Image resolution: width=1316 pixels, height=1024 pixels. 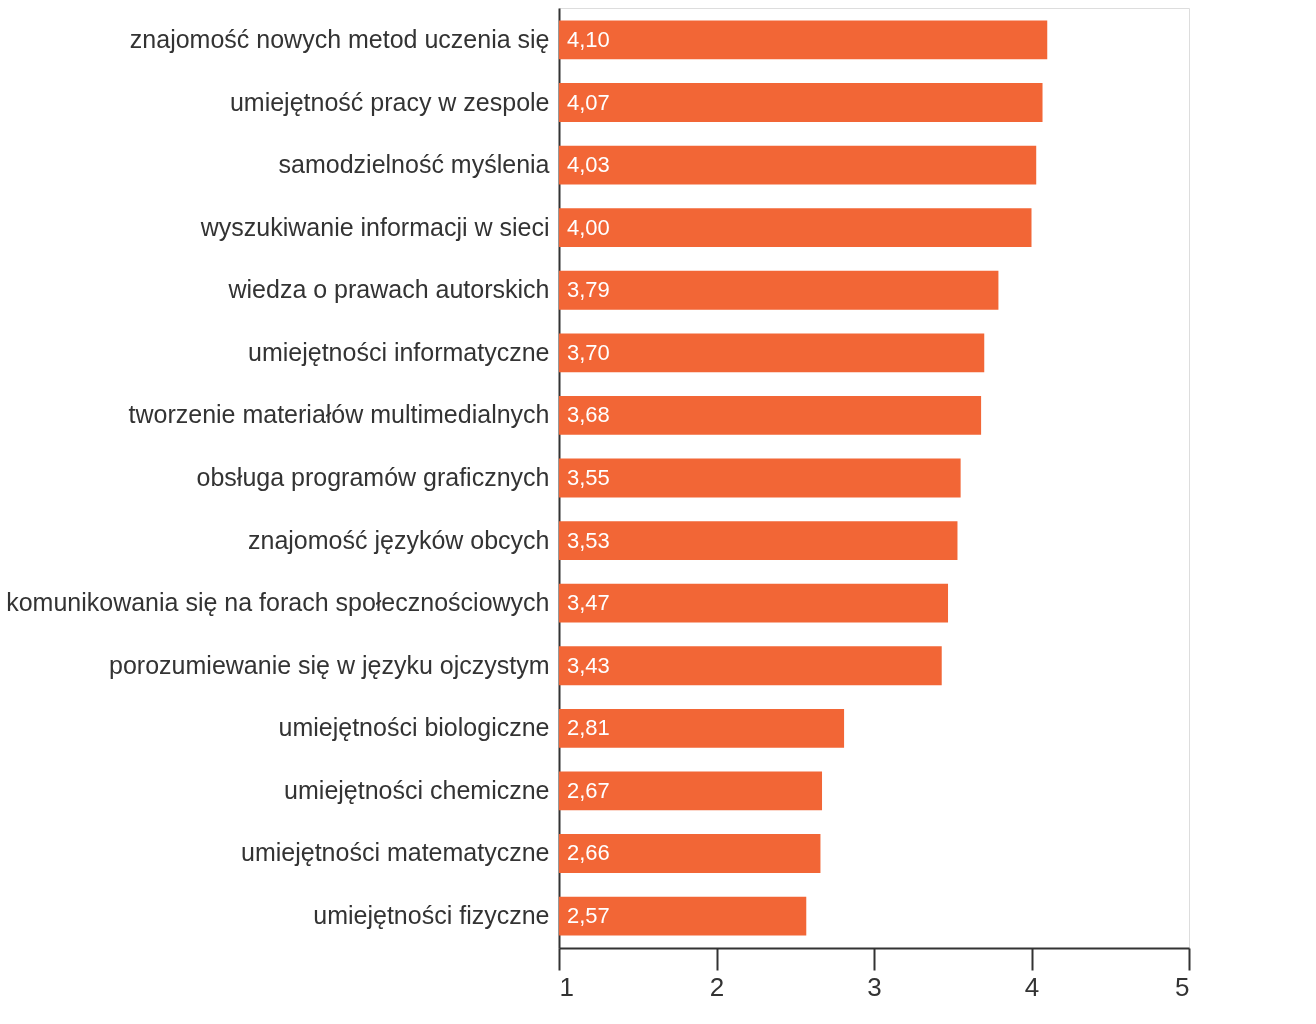 I want to click on data-label: 3,55, so click(x=588, y=477).